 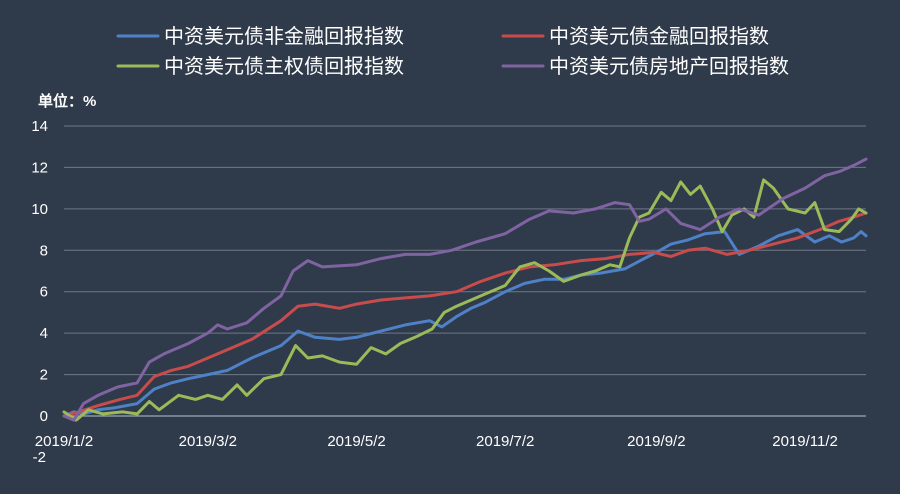 What do you see at coordinates (39, 209) in the screenshot?
I see `y-tick-label: 10` at bounding box center [39, 209].